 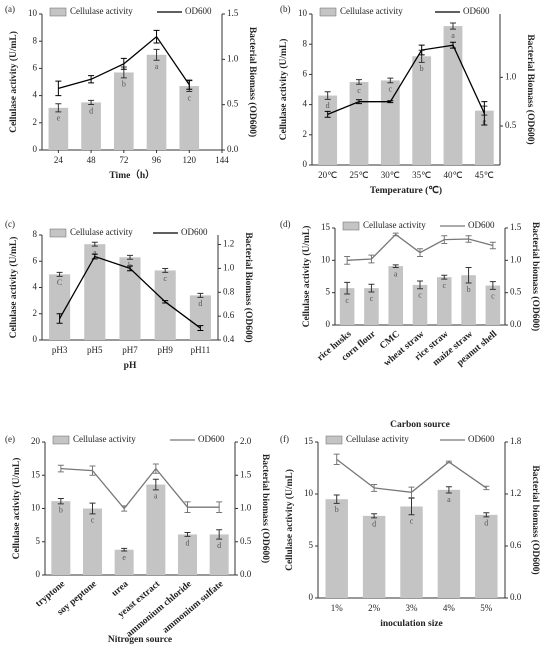 What do you see at coordinates (284, 439) in the screenshot?
I see `panel-title: (f)` at bounding box center [284, 439].